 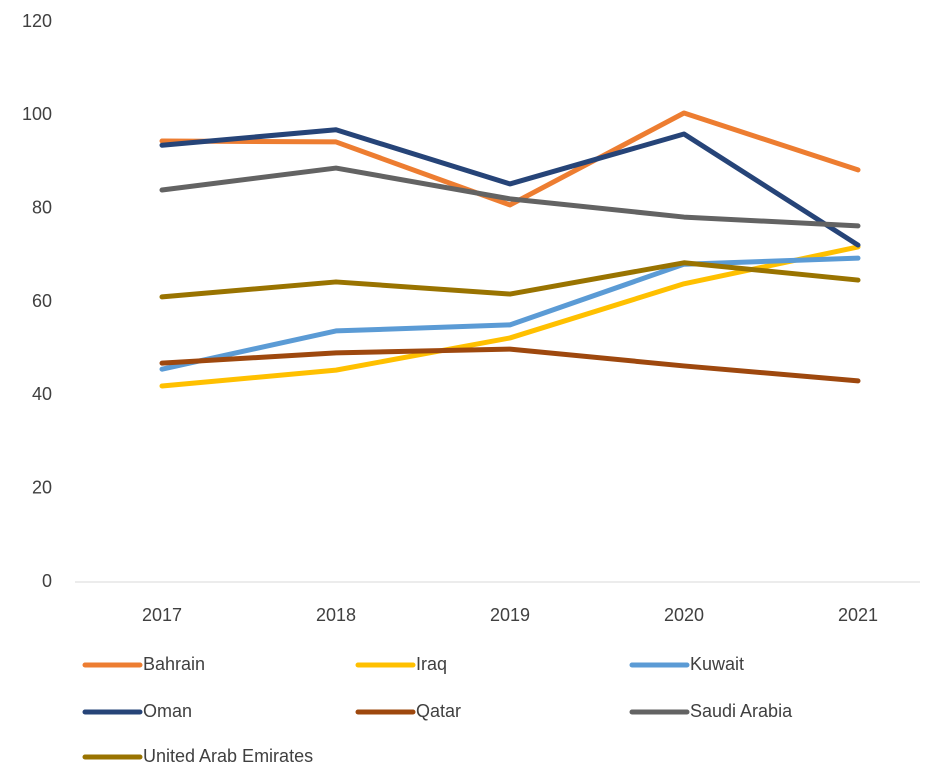 I want to click on x-tick-label: 2017, so click(x=162, y=615).